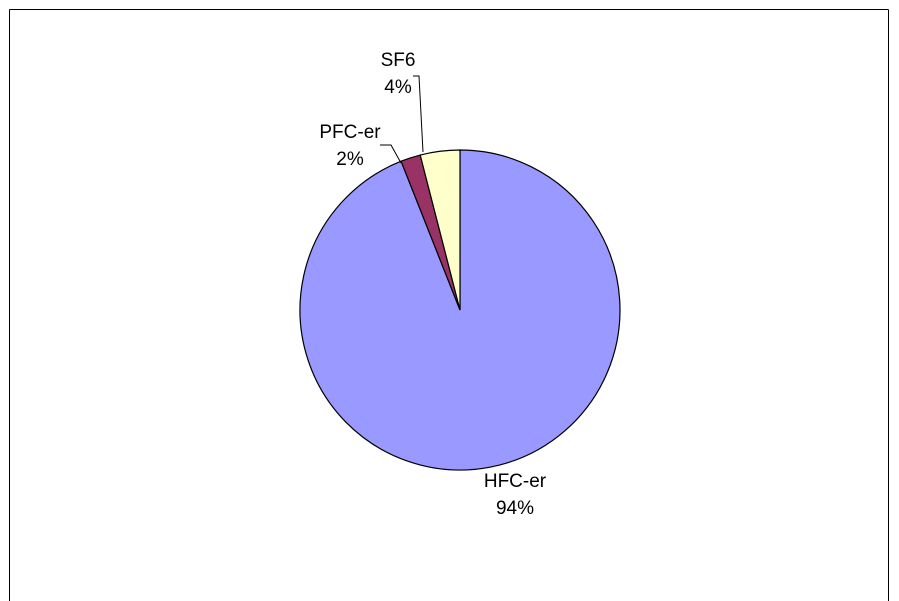 This screenshot has width=899, height=601. I want to click on value-label: 94%, so click(515, 508).